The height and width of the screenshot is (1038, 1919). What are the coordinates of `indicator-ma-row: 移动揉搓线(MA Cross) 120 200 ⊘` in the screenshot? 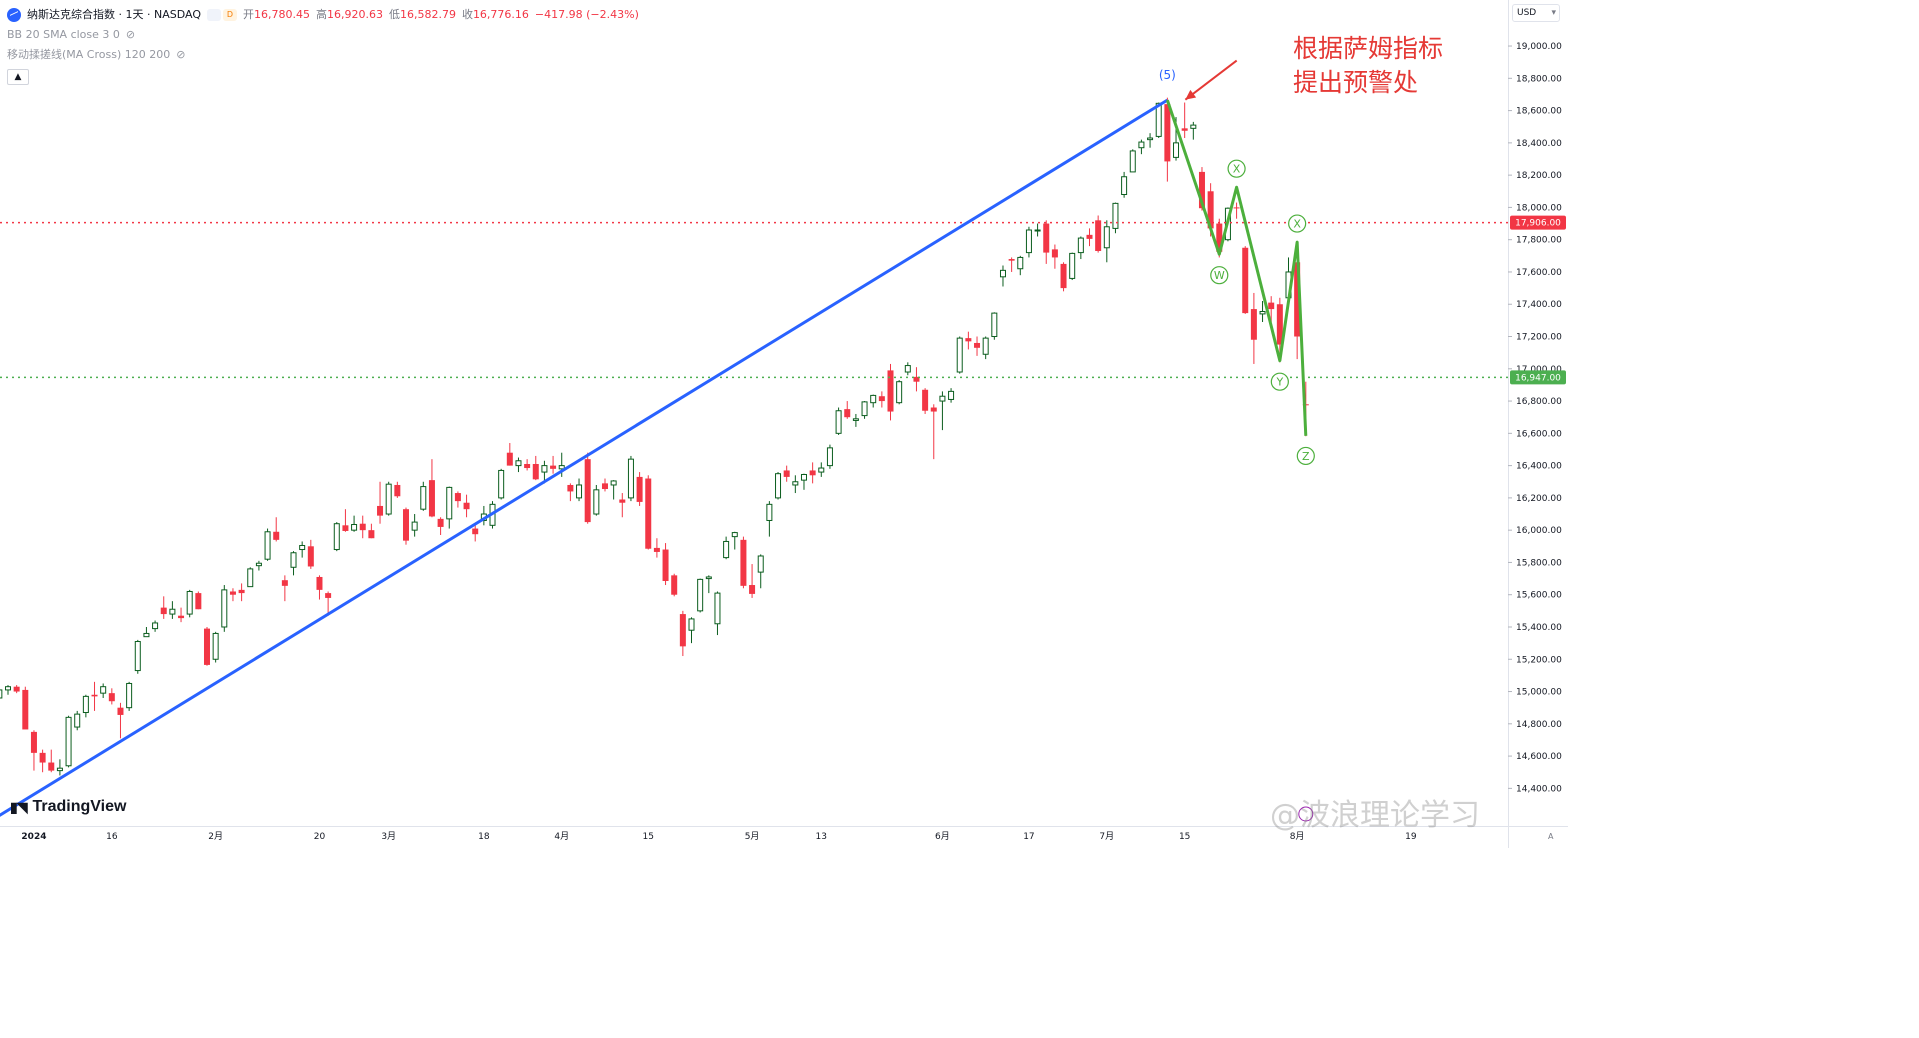 It's located at (323, 55).